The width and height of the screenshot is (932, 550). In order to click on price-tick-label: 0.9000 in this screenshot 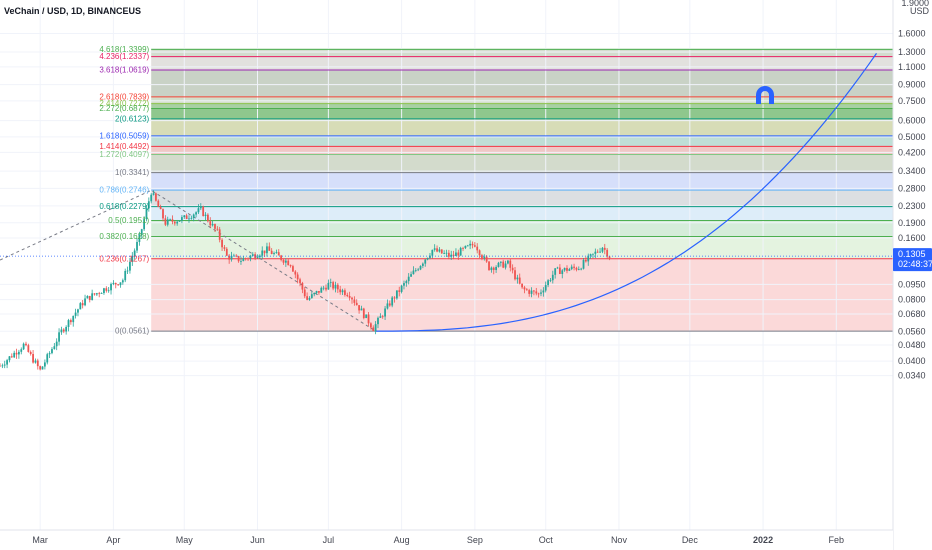, I will do `click(912, 85)`.